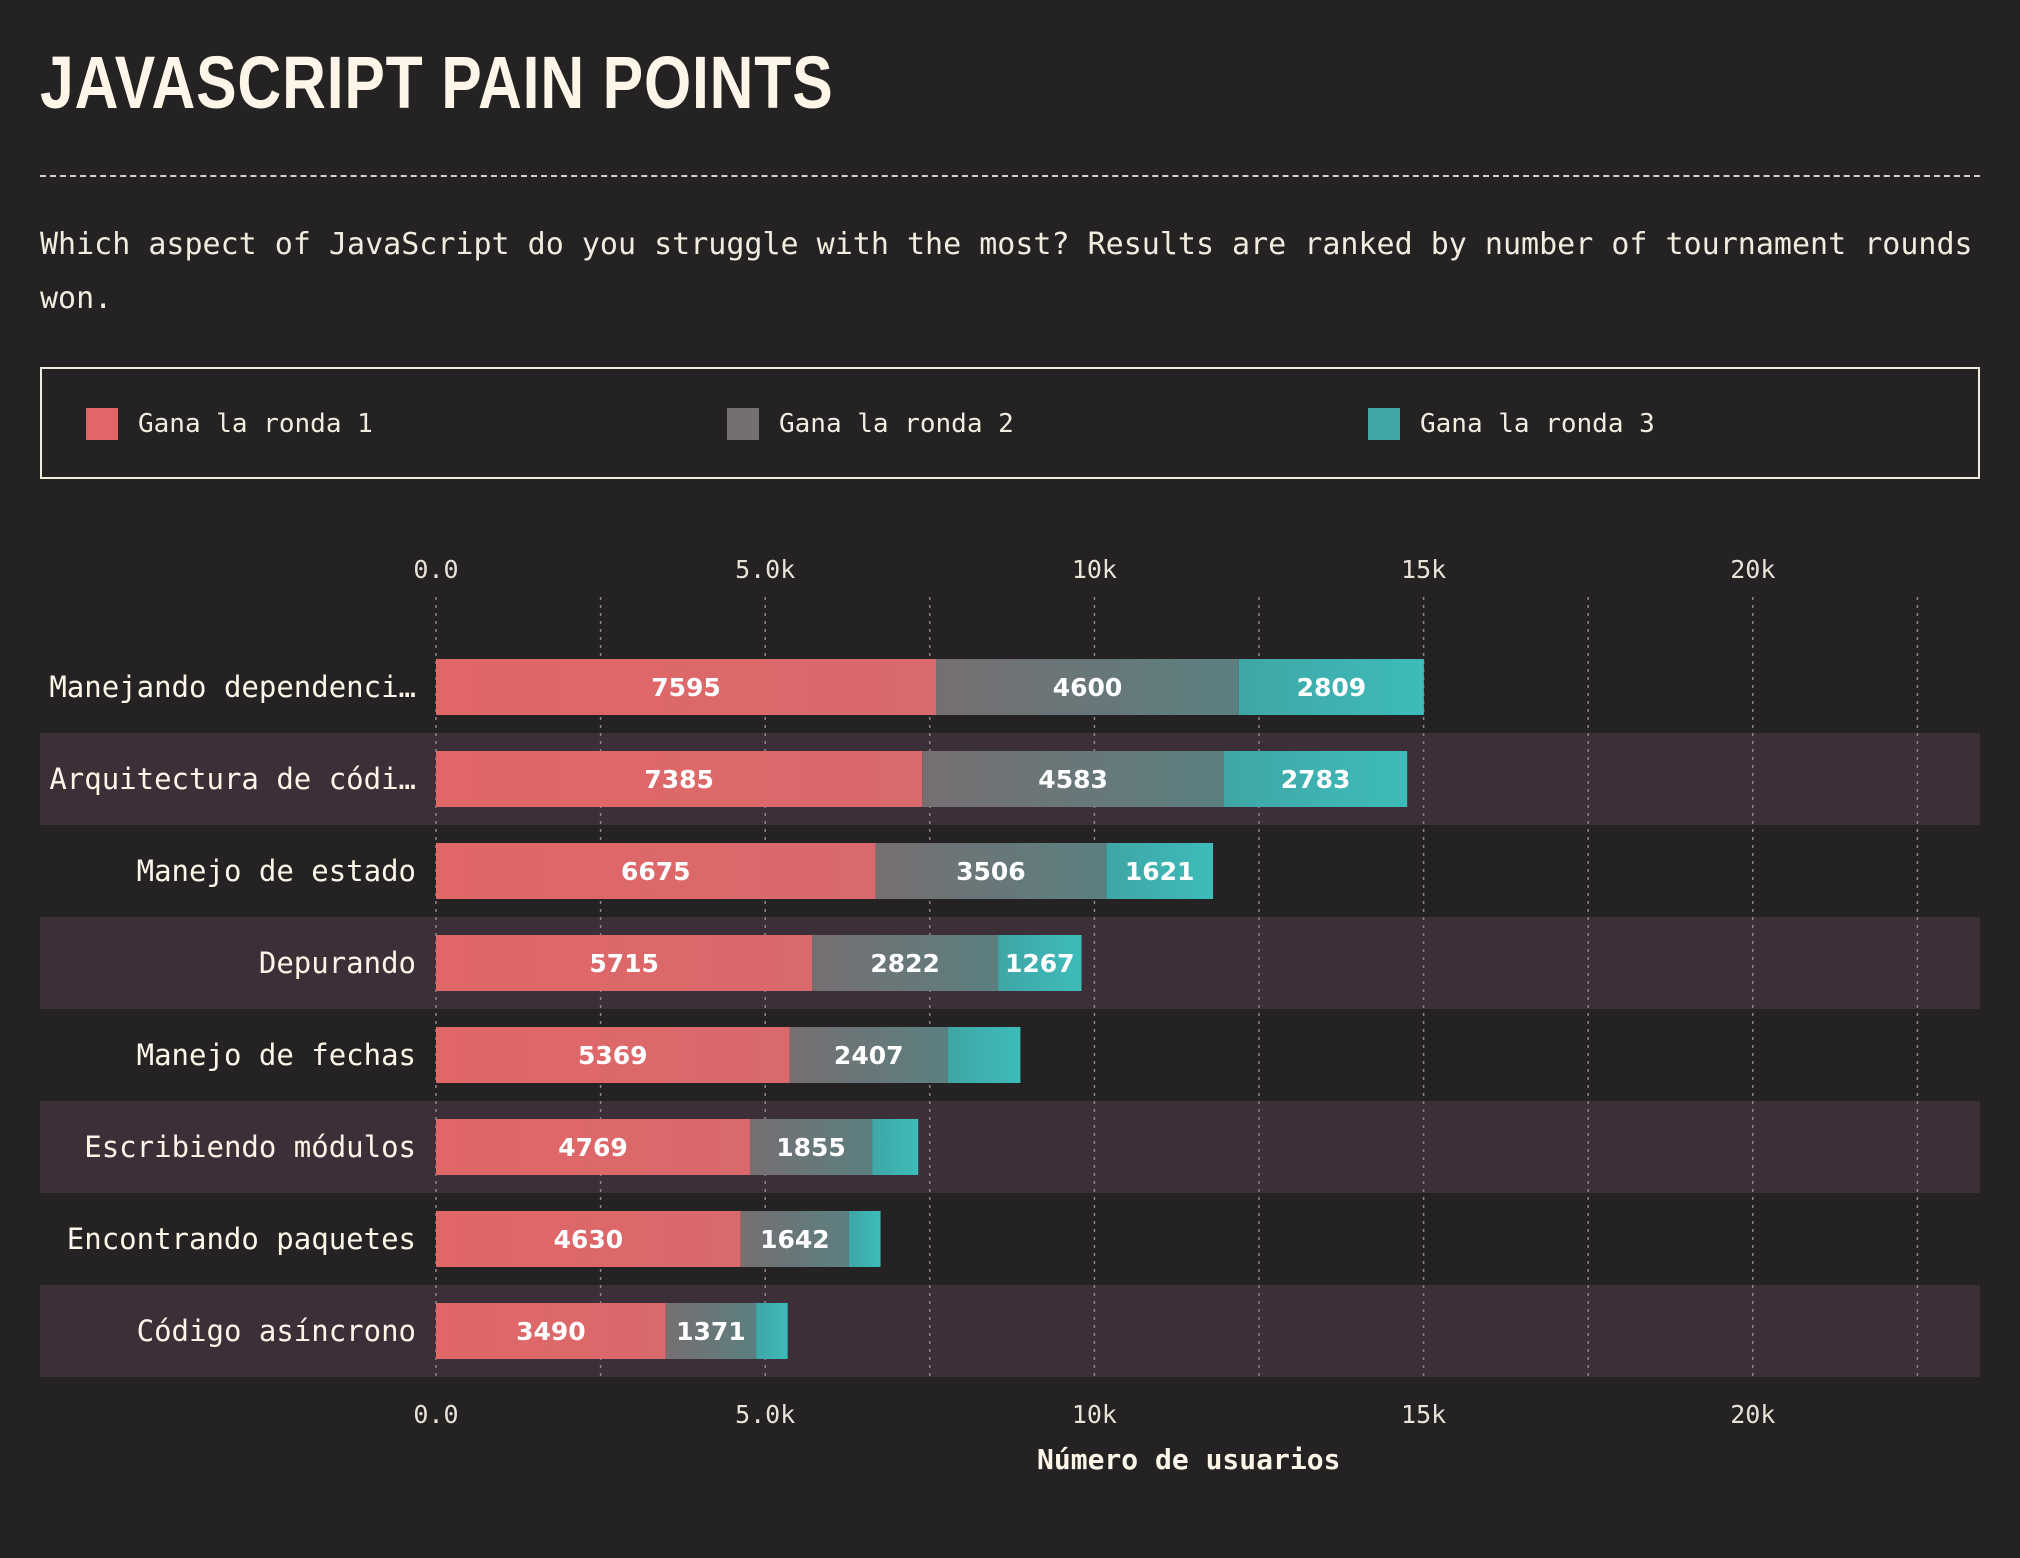  Describe the element at coordinates (1094, 569) in the screenshot. I see `x-tick-label-top: 10k` at that location.